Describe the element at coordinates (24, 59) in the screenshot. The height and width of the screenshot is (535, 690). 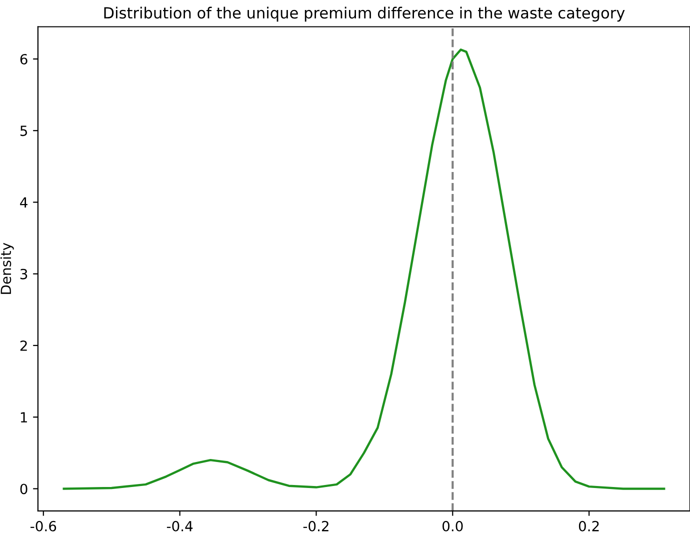
I see `y-tick-label: 6` at that location.